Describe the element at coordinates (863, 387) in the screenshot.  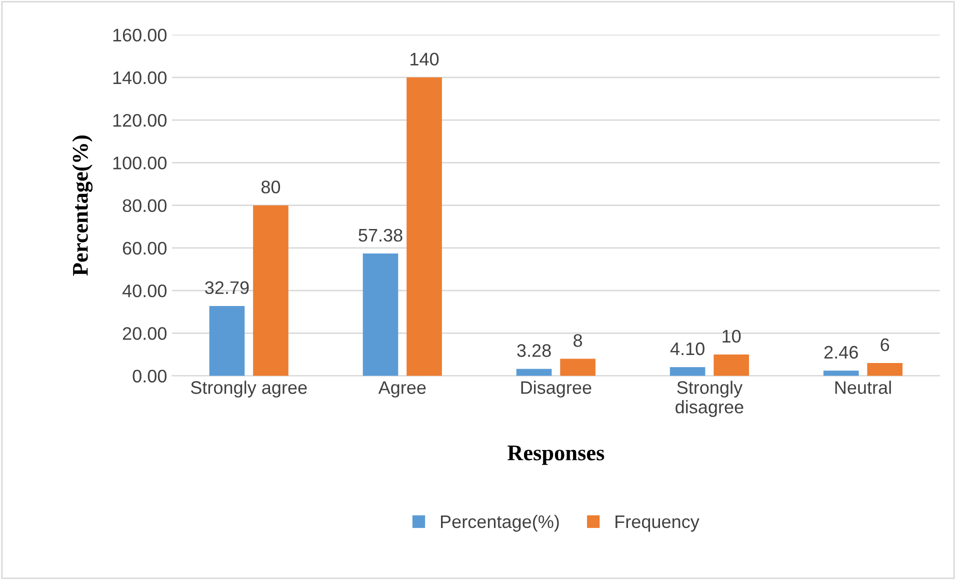
I see `x-tick-label: Neutral` at that location.